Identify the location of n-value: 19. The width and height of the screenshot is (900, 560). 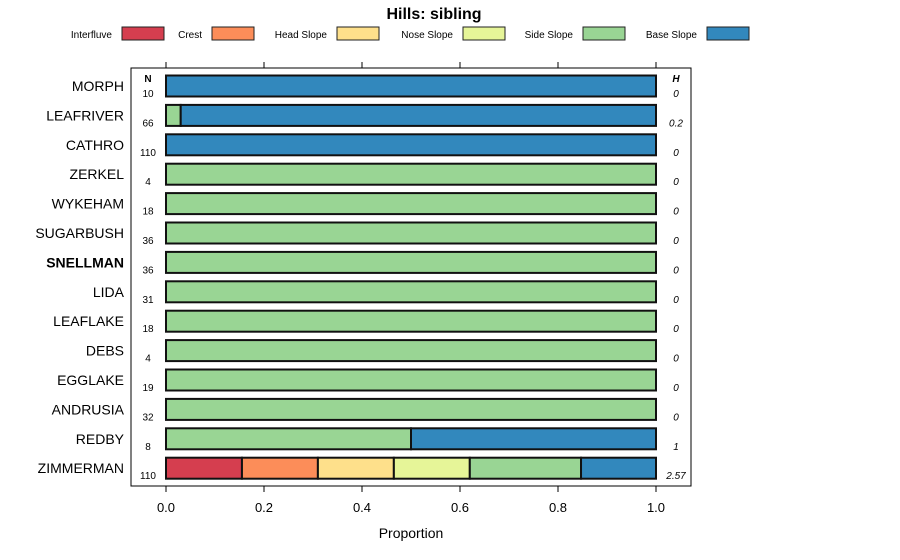
(148, 388).